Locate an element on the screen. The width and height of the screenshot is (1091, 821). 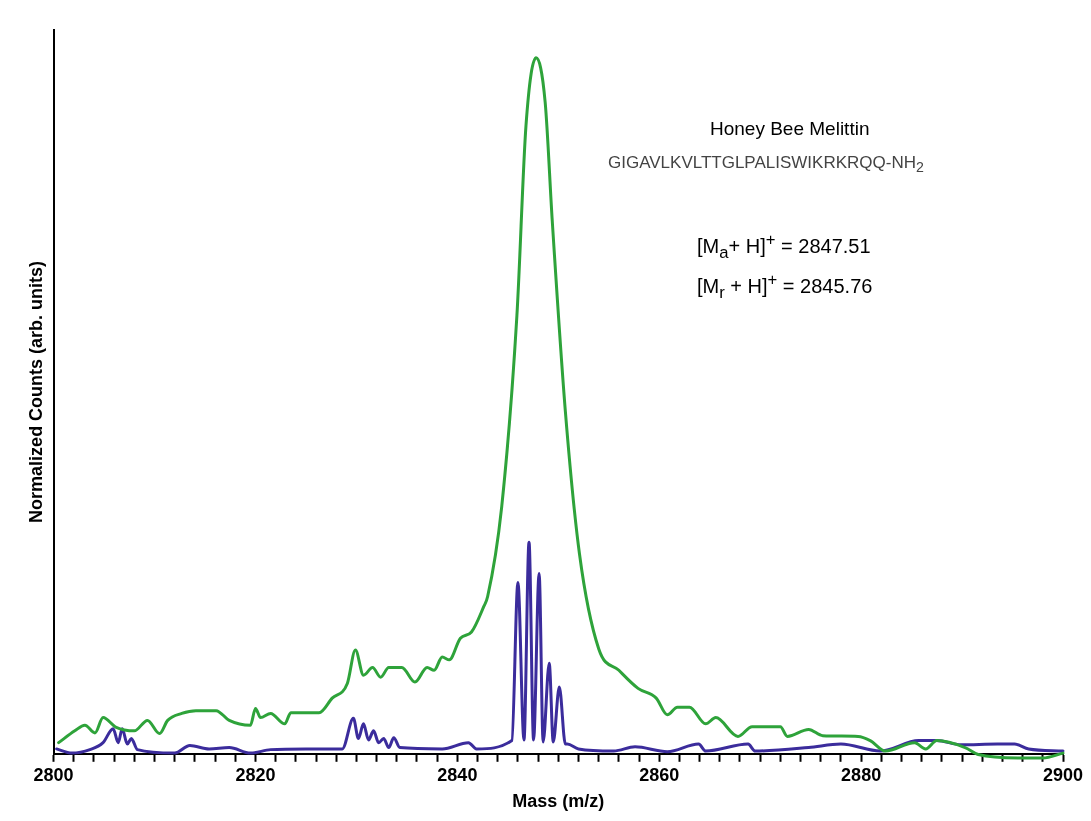
x-tick-label: 2800 is located at coordinates (53, 774).